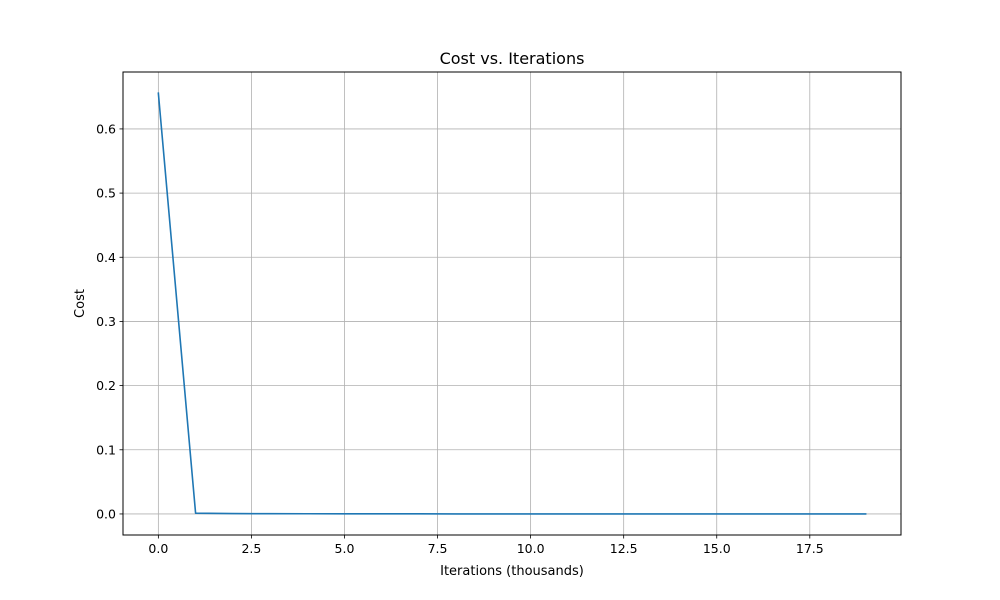 Image resolution: width=1000 pixels, height=600 pixels. I want to click on y-tick-label: 0.0, so click(106, 513).